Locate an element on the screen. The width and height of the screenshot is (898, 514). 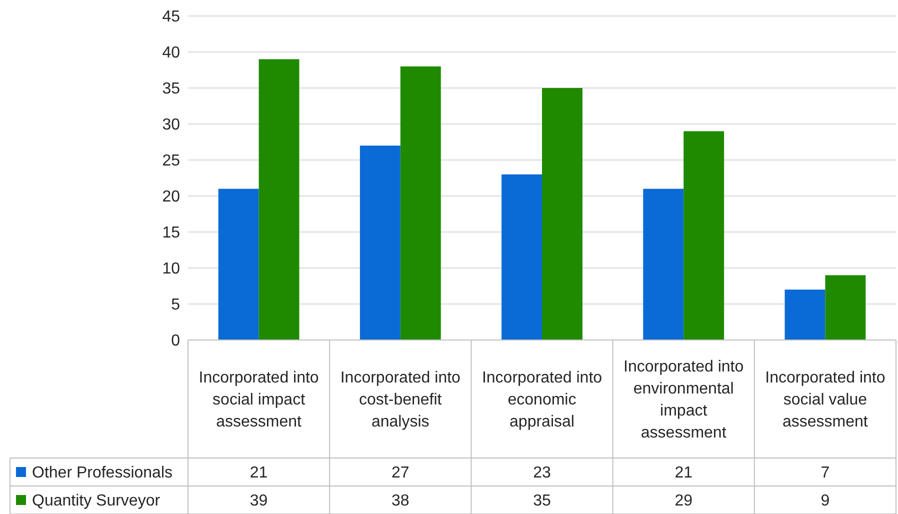
data-label: 9 is located at coordinates (825, 501).